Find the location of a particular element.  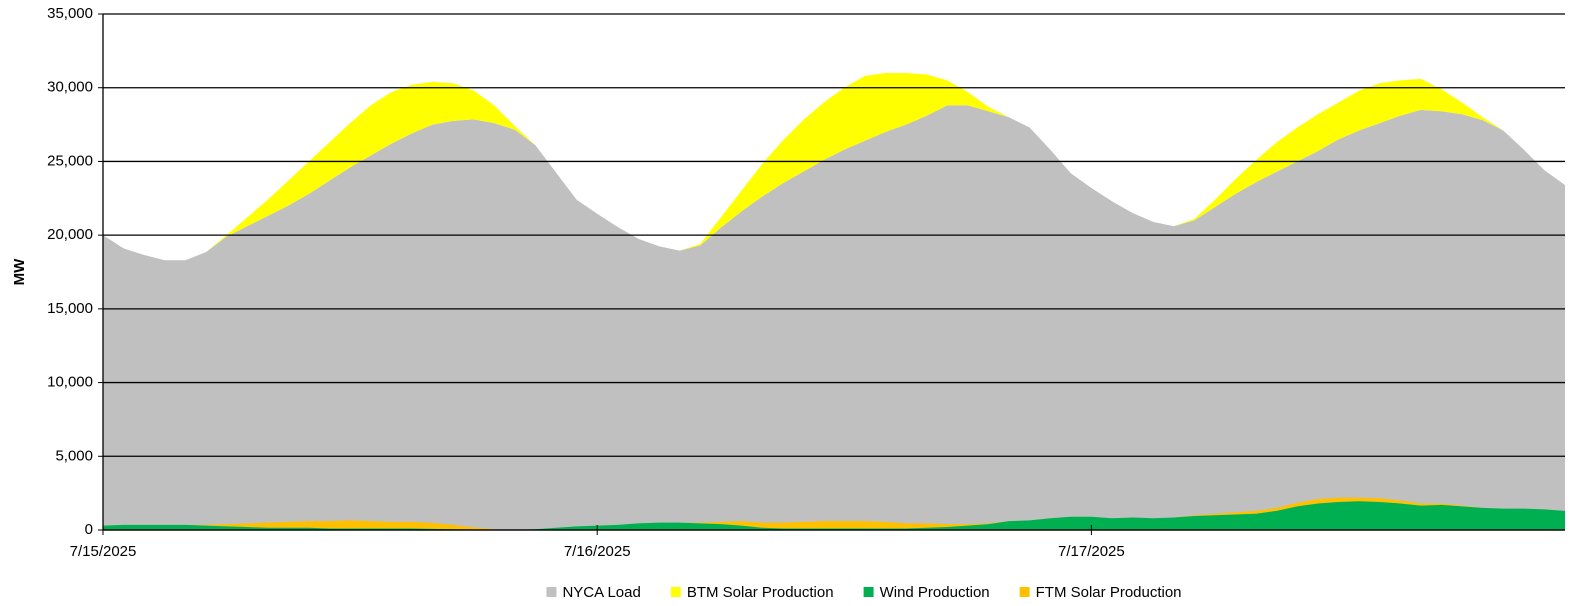

y-tick-label: 0 is located at coordinates (89, 529).